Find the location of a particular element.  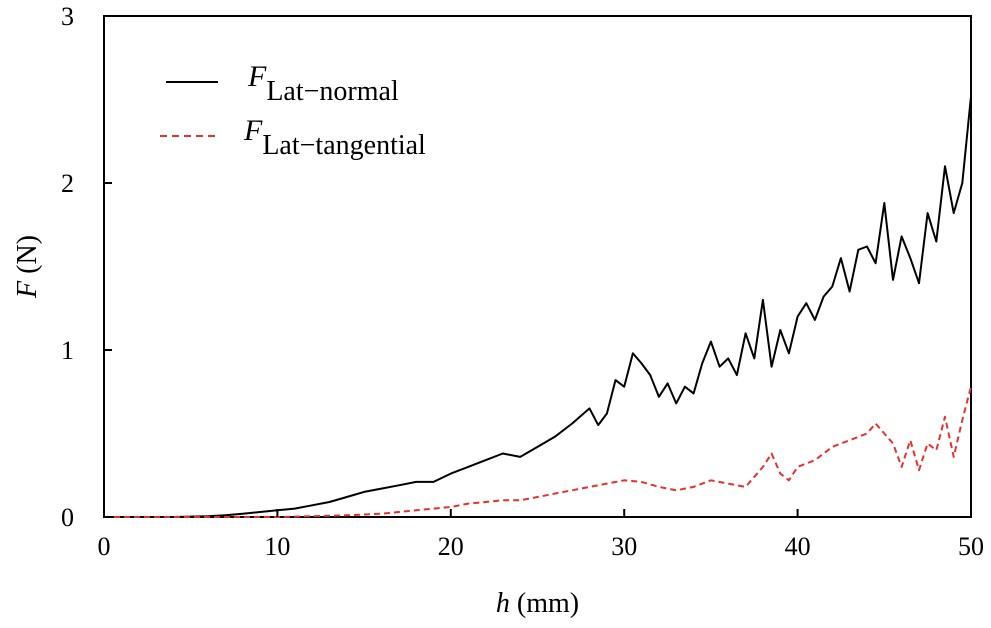

y-tick-label: 1 is located at coordinates (67, 350).